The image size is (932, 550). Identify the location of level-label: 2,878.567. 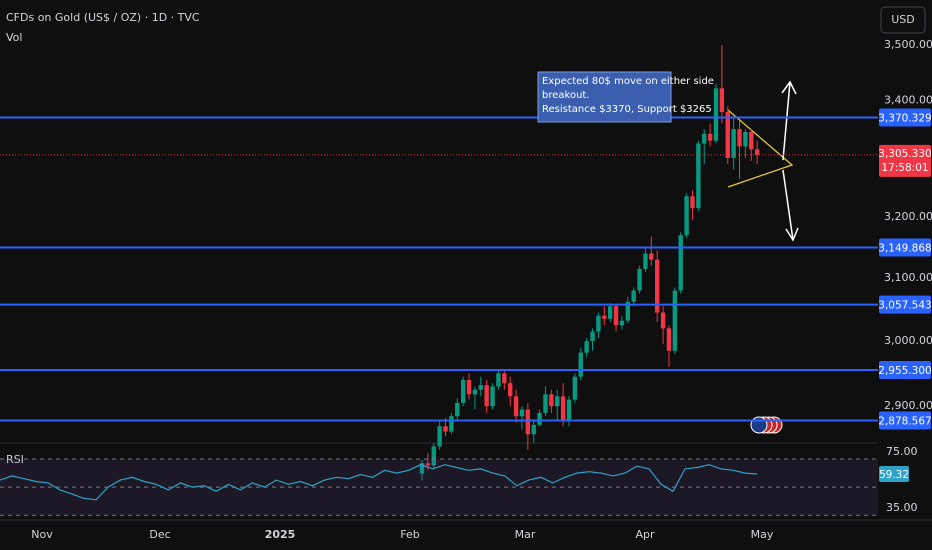
(904, 421).